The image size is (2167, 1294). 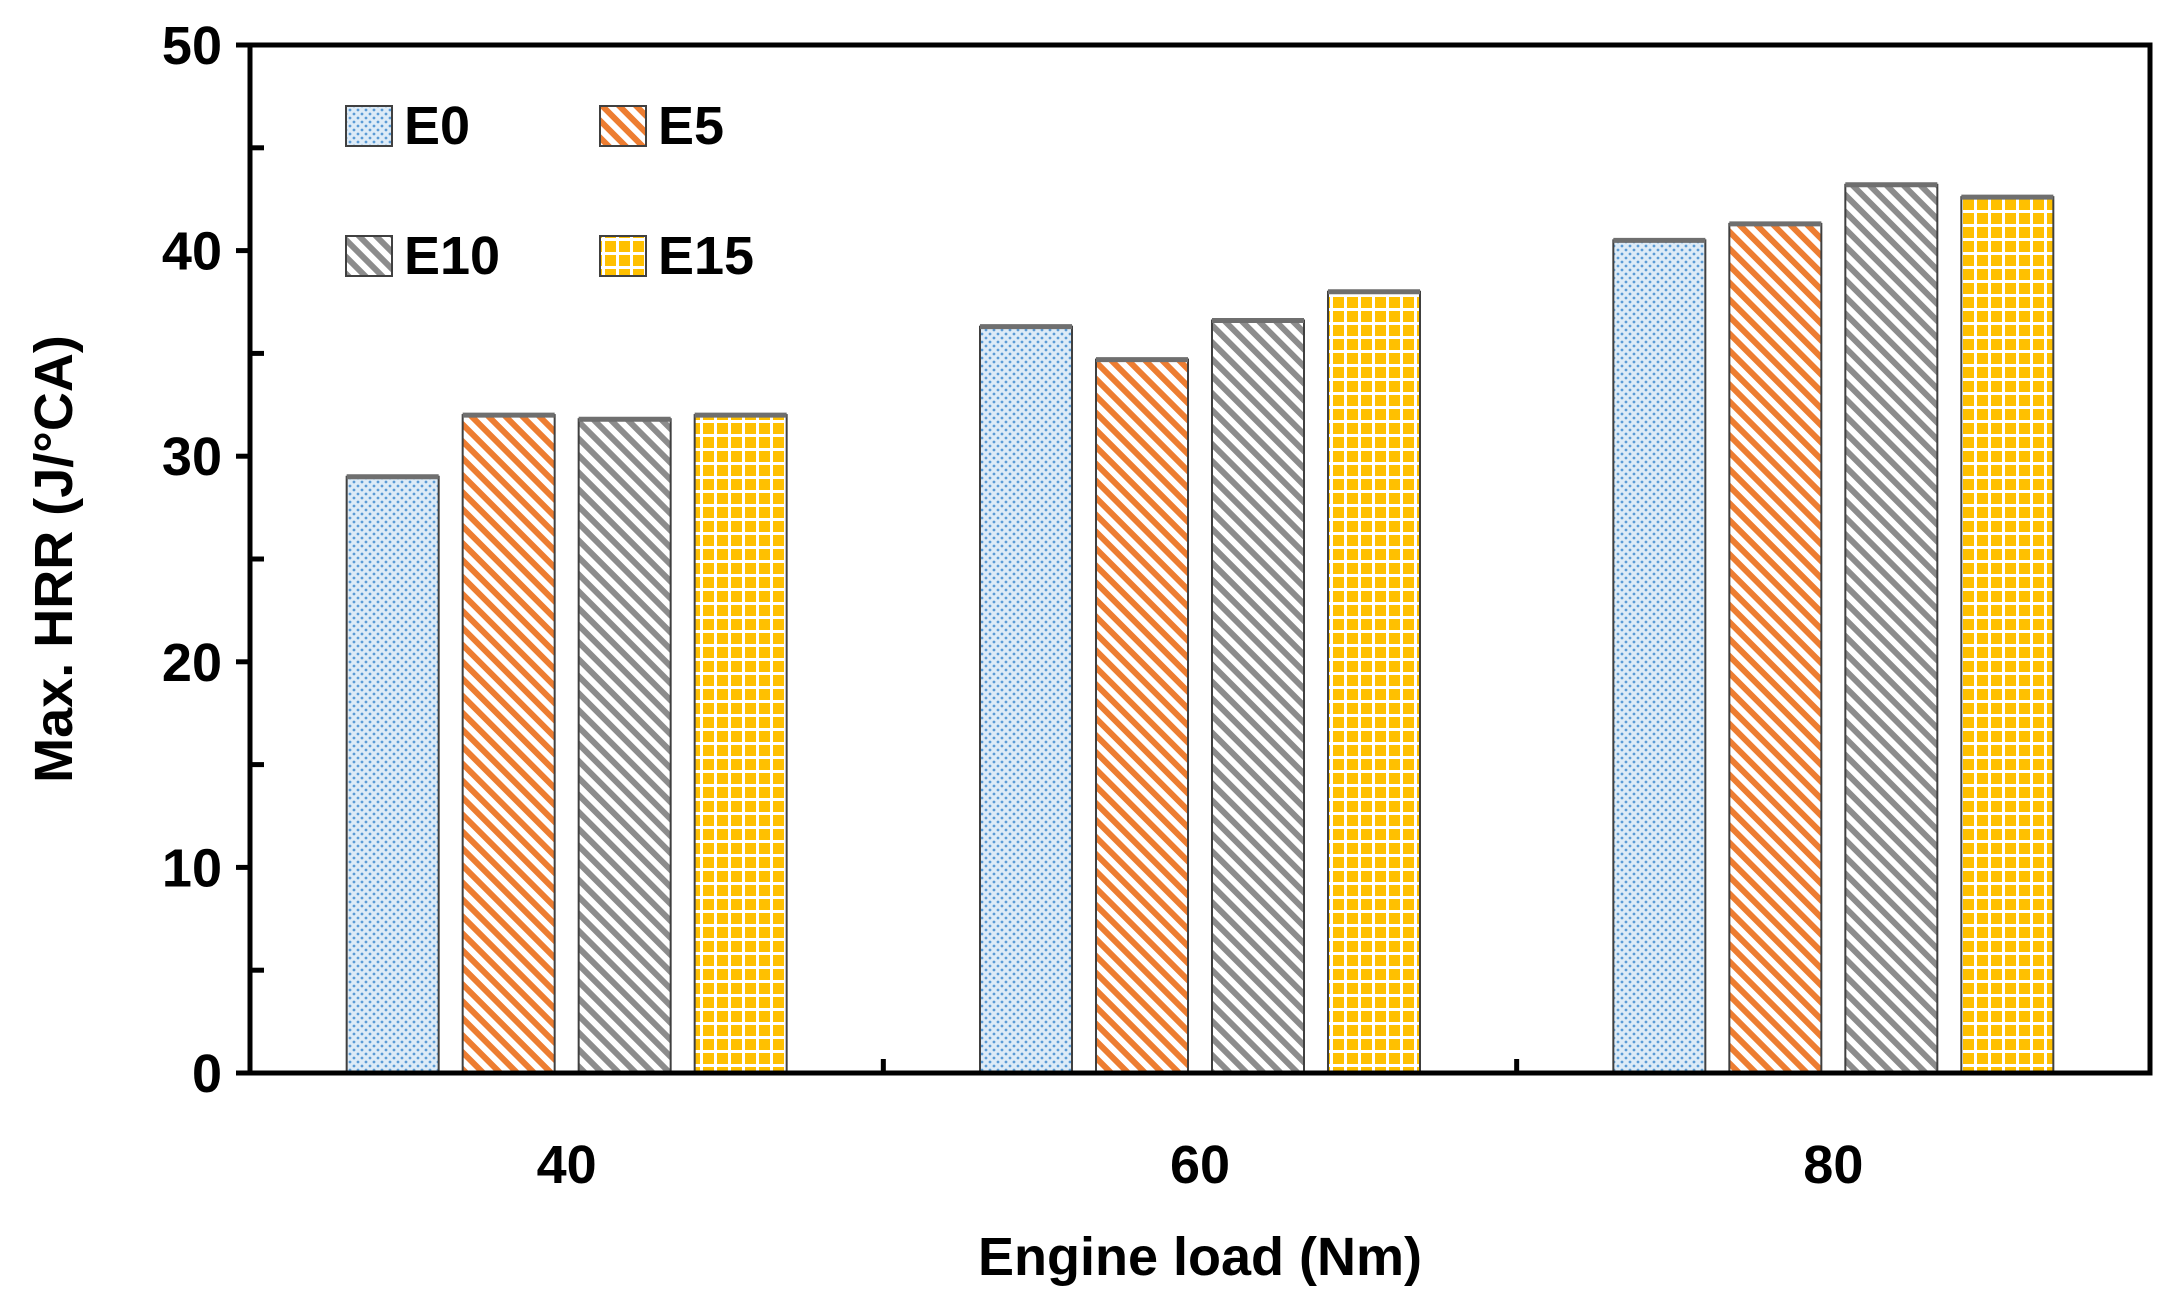 I want to click on legend-swatch-e10, so click(x=369, y=256).